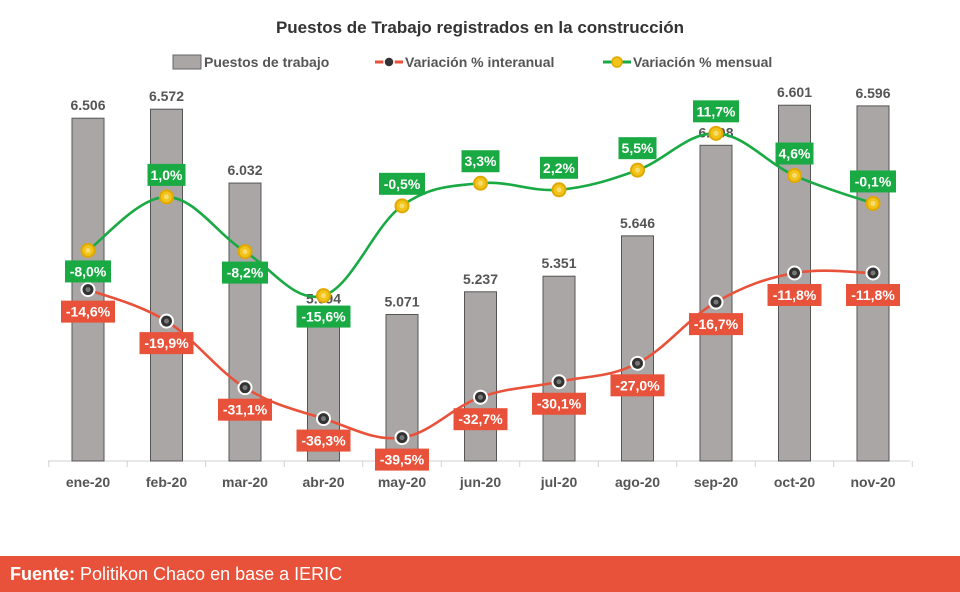  Describe the element at coordinates (479, 62) in the screenshot. I see `legend-label-interanual: Variación % interanual` at that location.